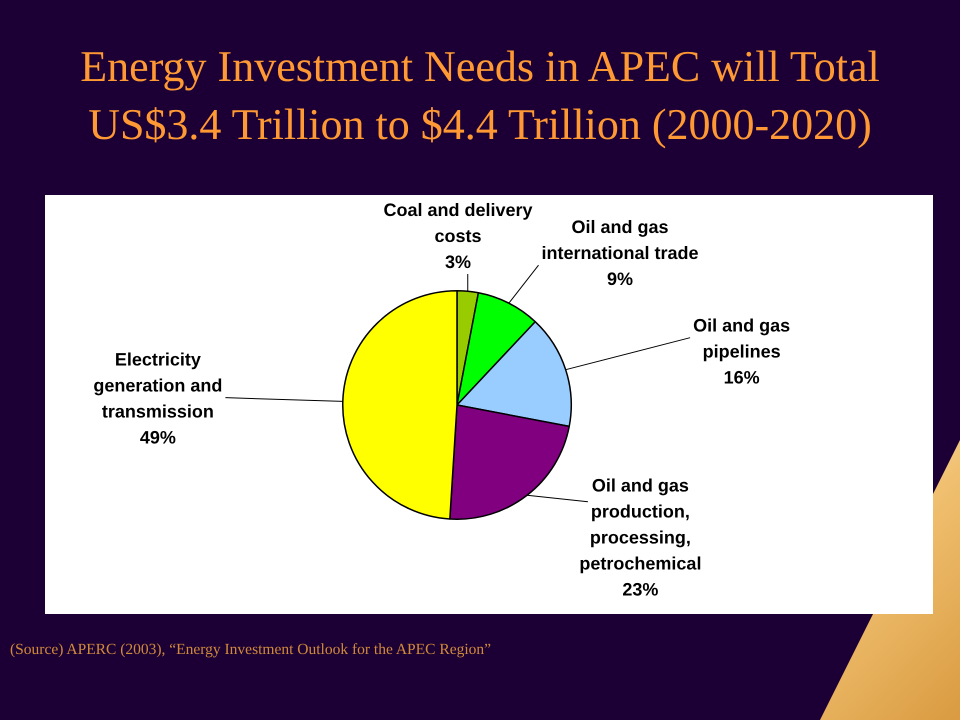 The image size is (960, 720). What do you see at coordinates (458, 223) in the screenshot?
I see `slice-label: Coal and delivery costs` at bounding box center [458, 223].